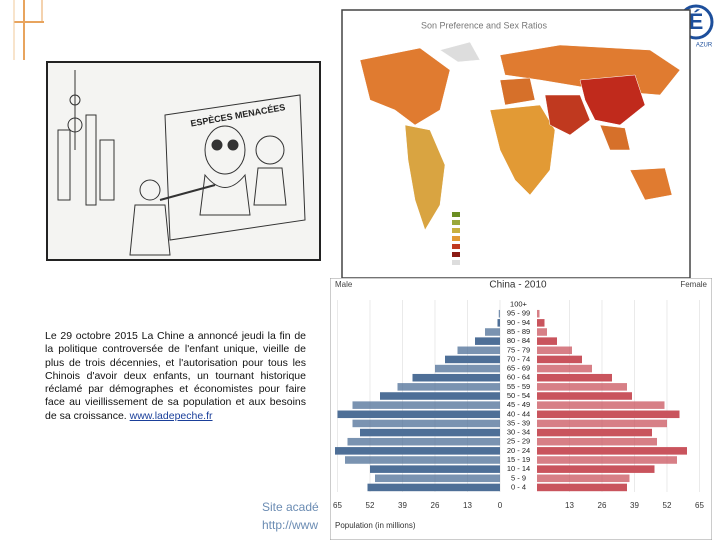 The width and height of the screenshot is (720, 540). Describe the element at coordinates (518, 468) in the screenshot. I see `category-label: 10 - 14` at that location.